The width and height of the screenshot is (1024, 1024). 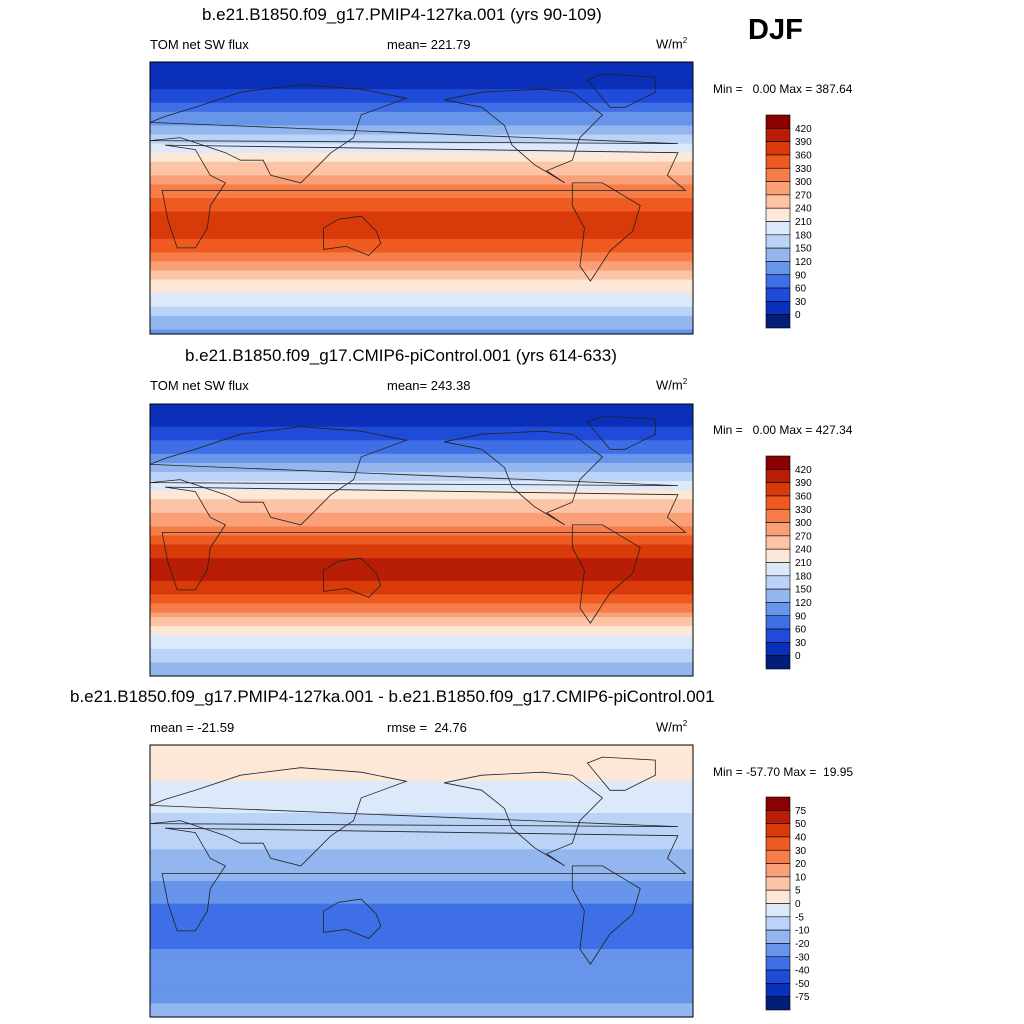 What do you see at coordinates (801, 630) in the screenshot?
I see `colorbar-tick-label: 60` at bounding box center [801, 630].